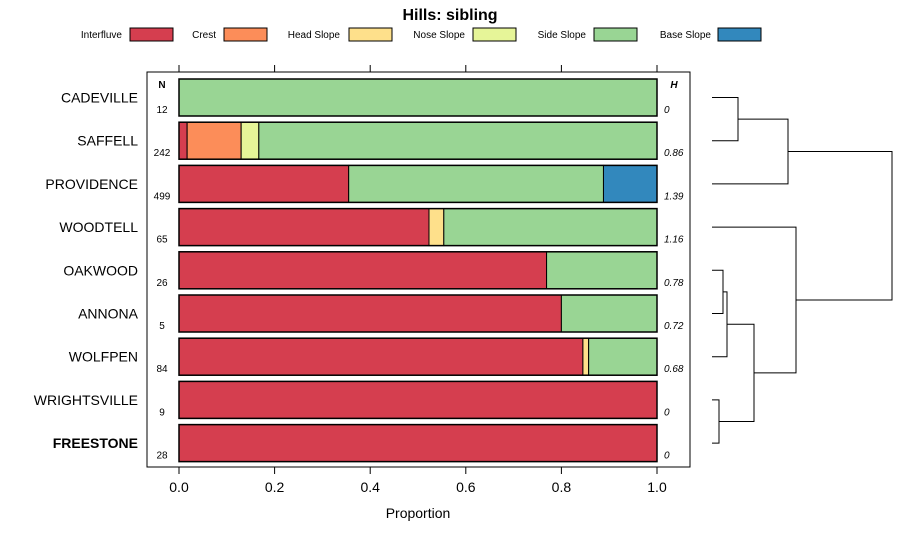 The width and height of the screenshot is (900, 540). Describe the element at coordinates (674, 85) in the screenshot. I see `h-column-header: H` at that location.